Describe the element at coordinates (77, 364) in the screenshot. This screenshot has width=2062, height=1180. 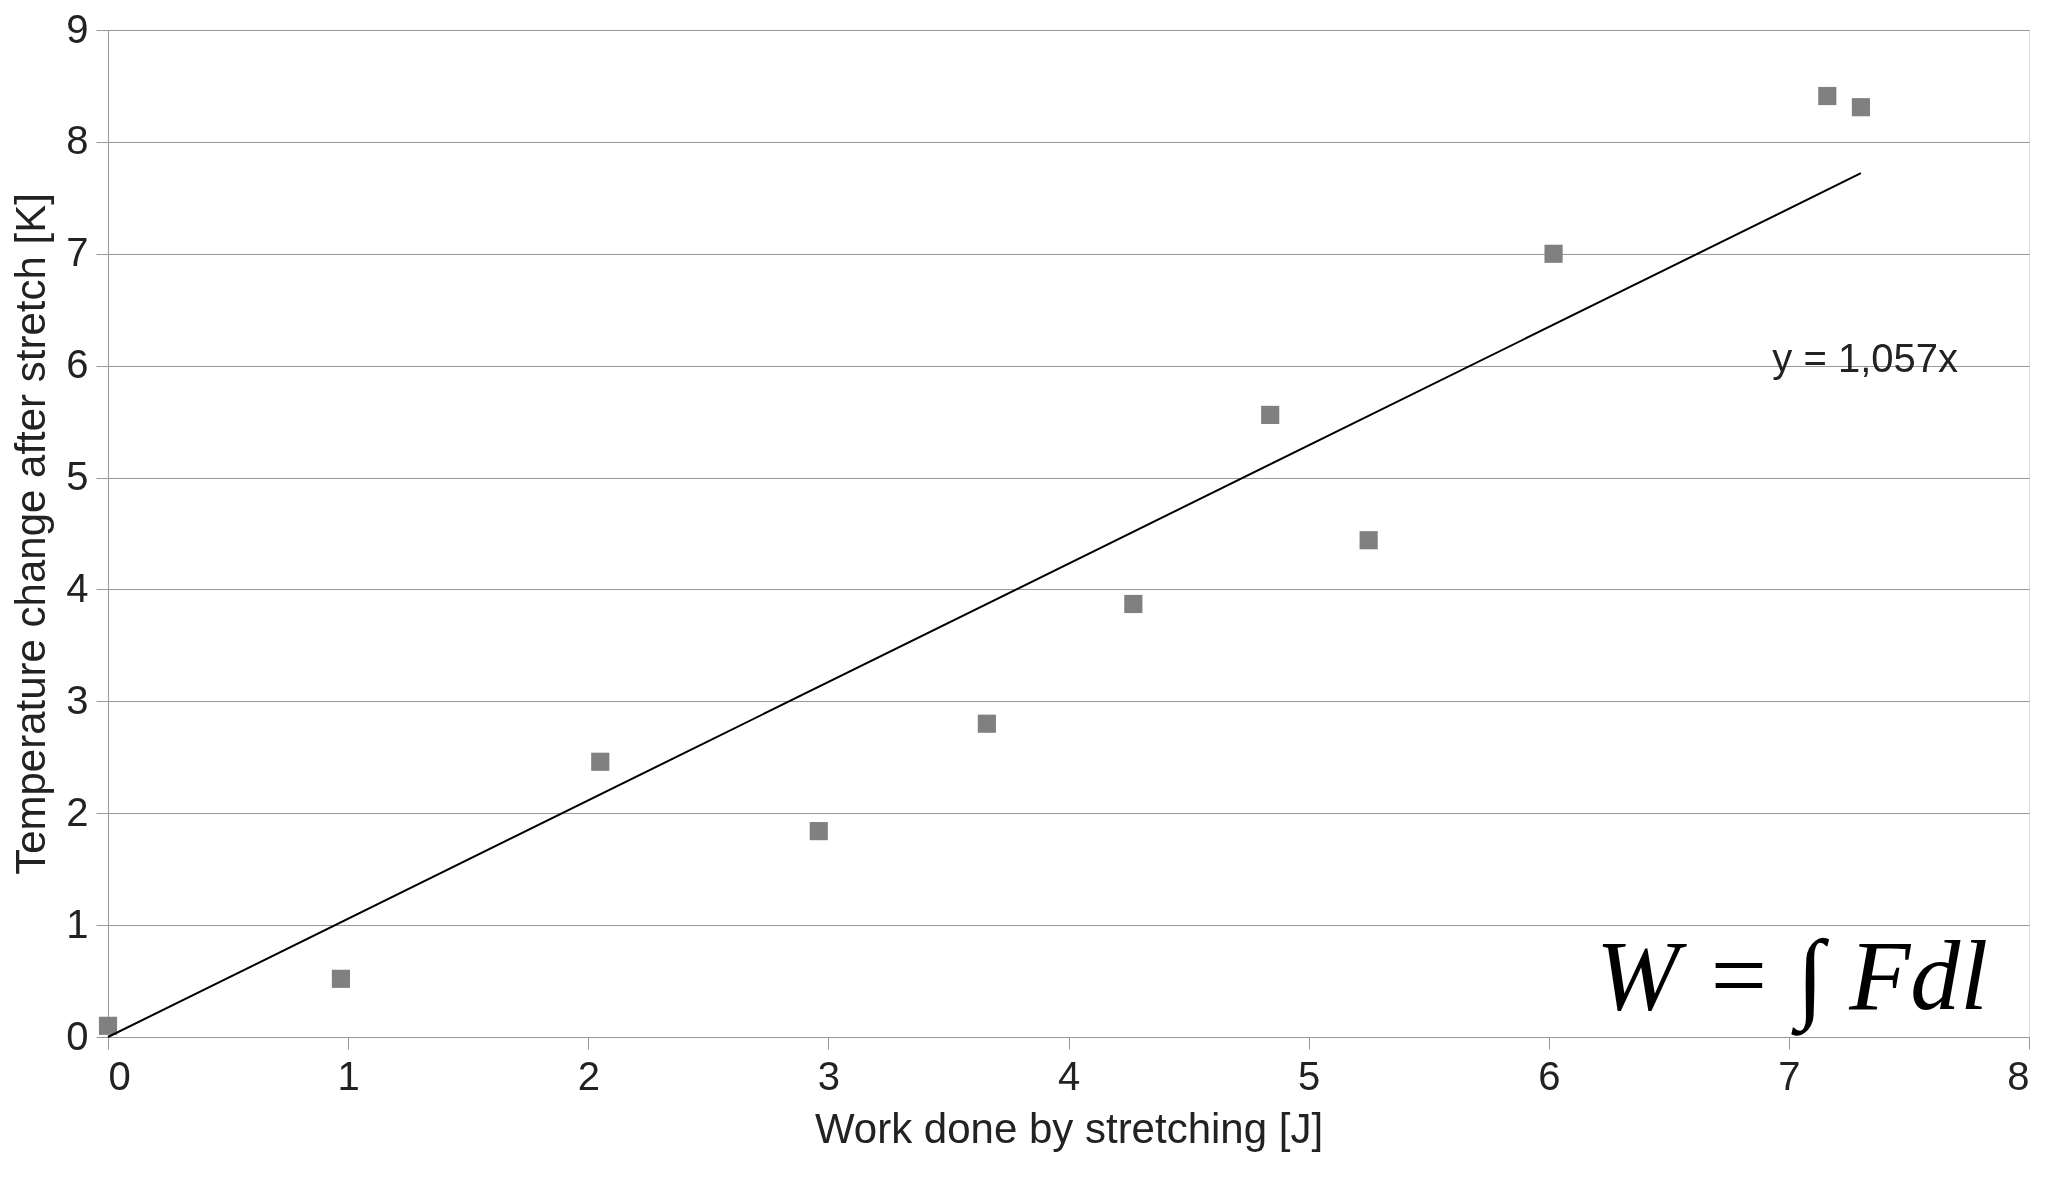
I see `y-tick-label: 6` at that location.